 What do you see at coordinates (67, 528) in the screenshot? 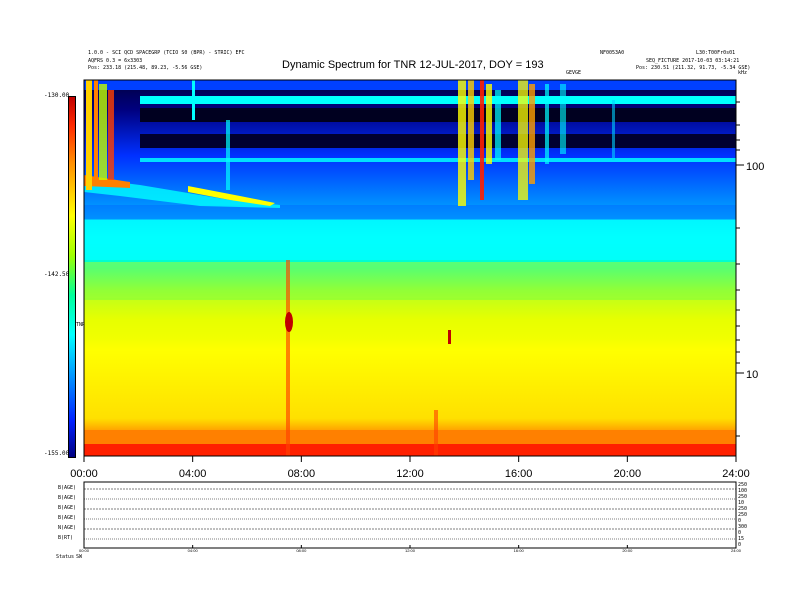
I see `lower-row-label: N(AGE)` at bounding box center [67, 528].